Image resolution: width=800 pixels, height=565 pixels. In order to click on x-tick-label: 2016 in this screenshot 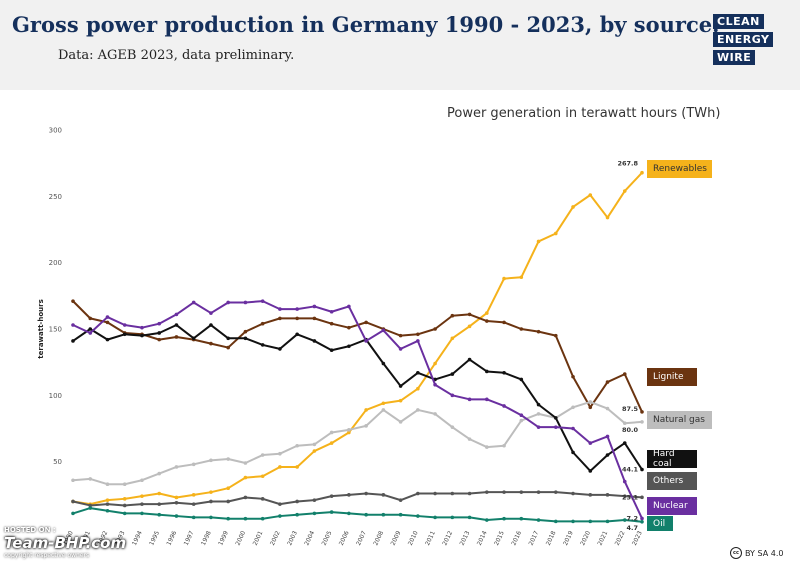, I will do `click(516, 538)`.